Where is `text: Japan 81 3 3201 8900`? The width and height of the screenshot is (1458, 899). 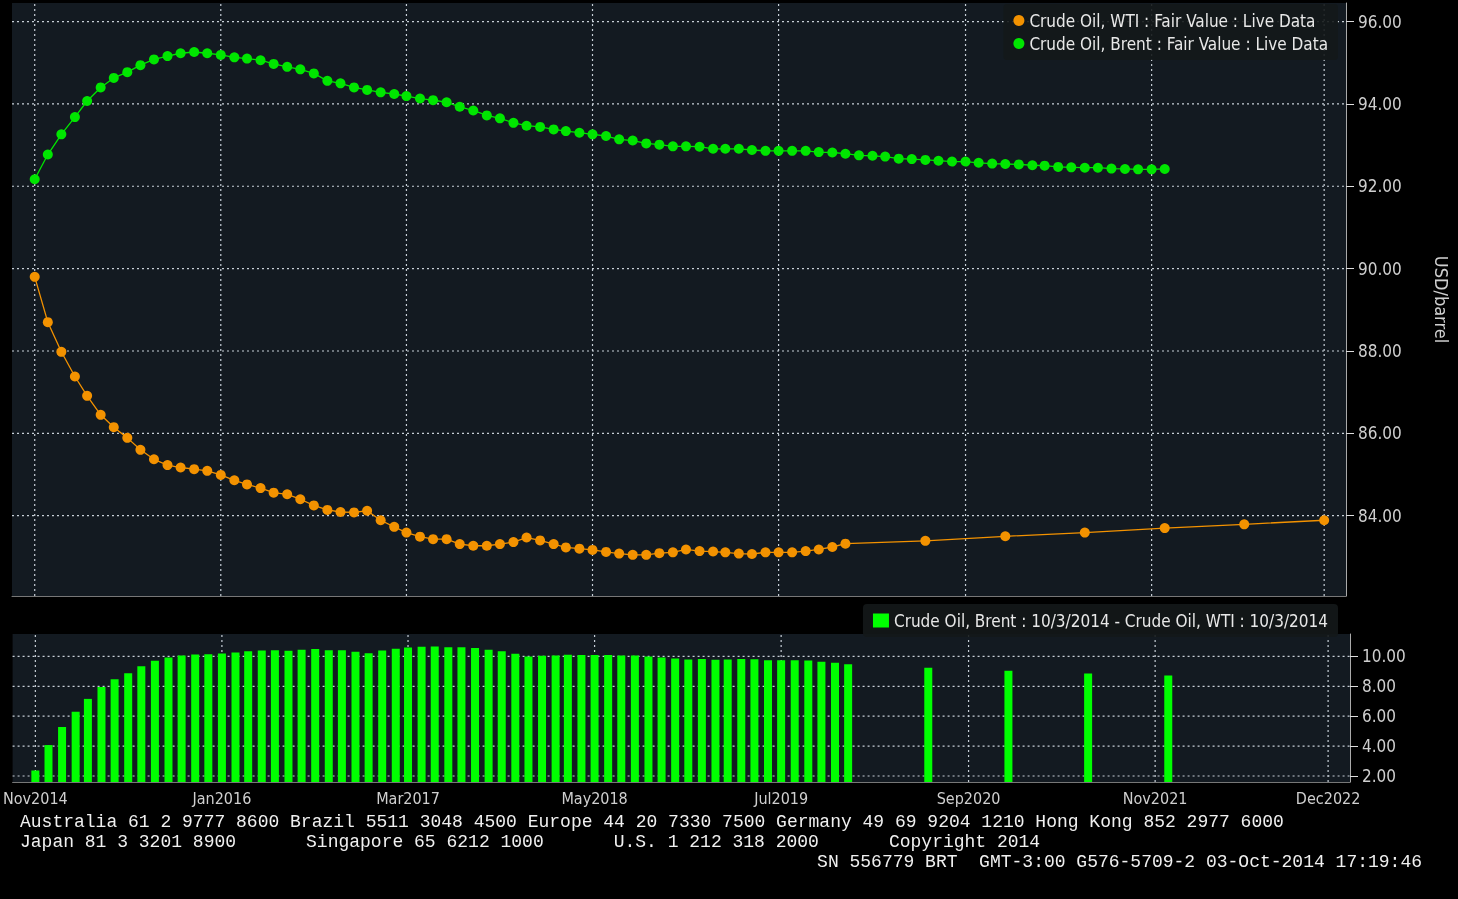
text: Japan 81 3 3201 8900 is located at coordinates (128, 842).